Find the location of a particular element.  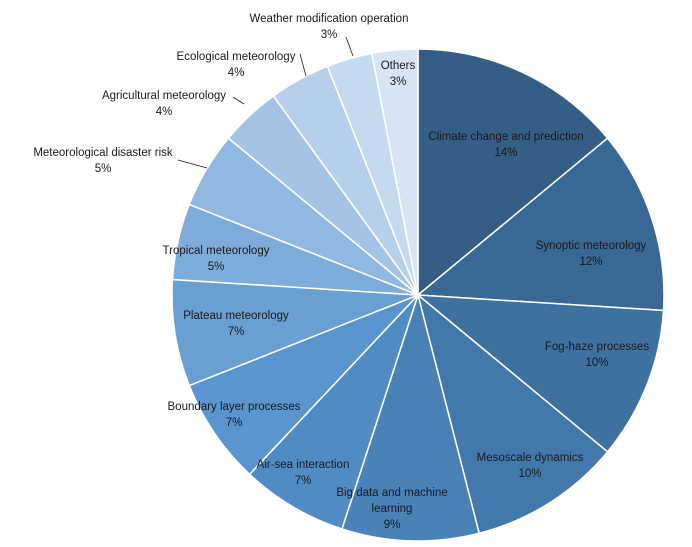

leader-line-weather-modification-operation is located at coordinates (349, 46).